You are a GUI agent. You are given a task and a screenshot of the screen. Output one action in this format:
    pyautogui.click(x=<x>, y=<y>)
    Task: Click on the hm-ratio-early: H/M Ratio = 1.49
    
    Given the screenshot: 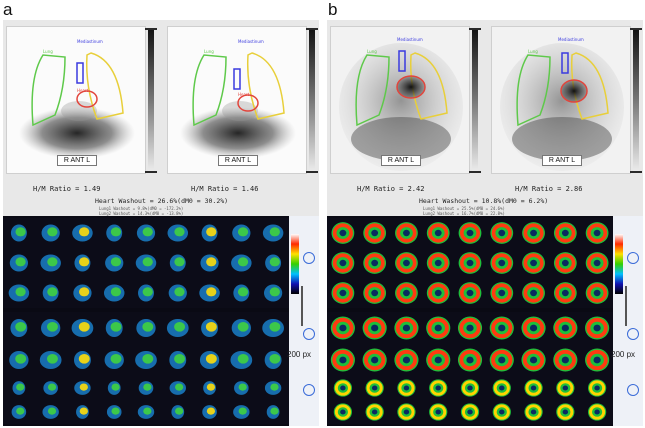 What is the action you would take?
    pyautogui.click(x=67, y=189)
    